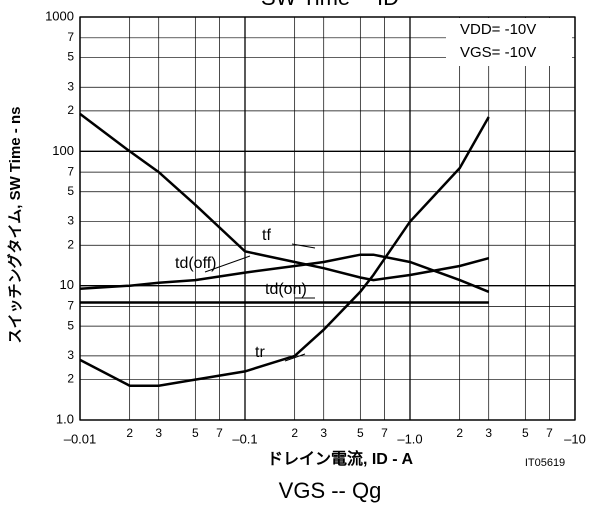 This screenshot has height=505, width=589. I want to click on series-label: tr, so click(260, 352).